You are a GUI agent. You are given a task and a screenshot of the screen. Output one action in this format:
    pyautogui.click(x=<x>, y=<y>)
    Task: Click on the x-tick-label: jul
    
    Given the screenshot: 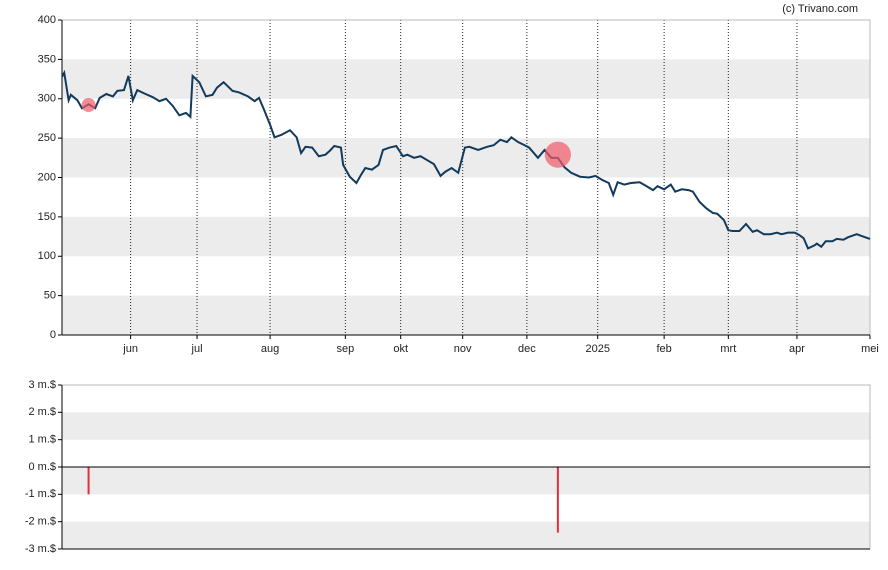 What is the action you would take?
    pyautogui.click(x=197, y=349)
    